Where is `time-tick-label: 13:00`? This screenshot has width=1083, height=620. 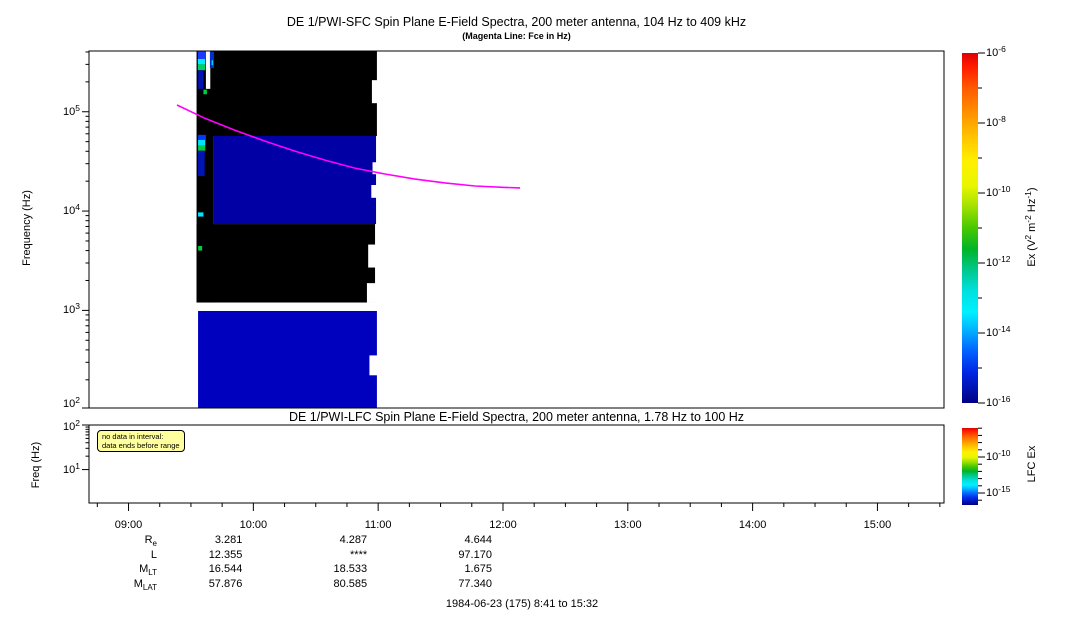 time-tick-label: 13:00 is located at coordinates (628, 525).